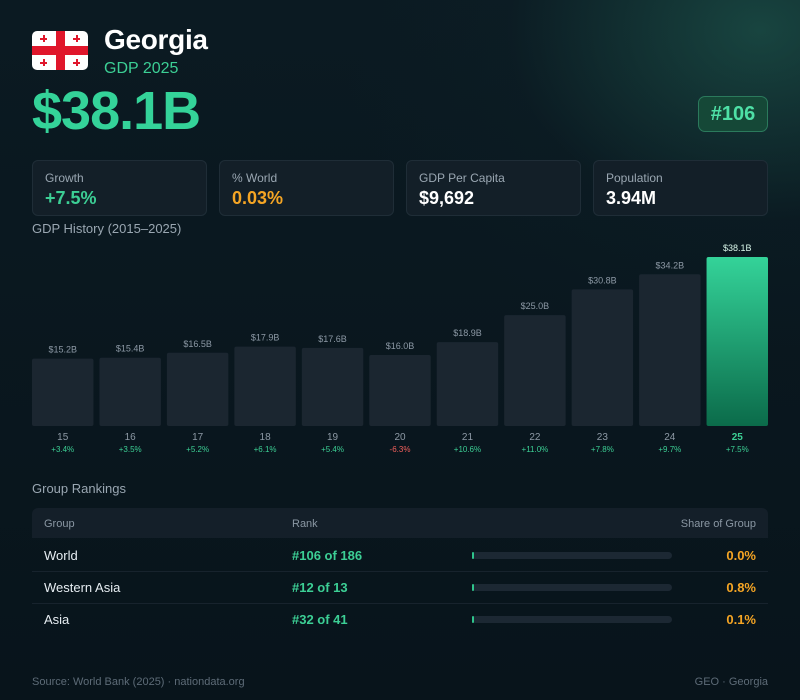  What do you see at coordinates (400, 437) in the screenshot?
I see `x-tick-label: 20` at bounding box center [400, 437].